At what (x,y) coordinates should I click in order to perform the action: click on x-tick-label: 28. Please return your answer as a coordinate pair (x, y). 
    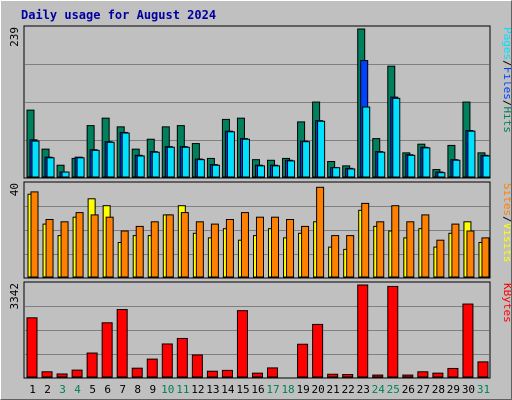
    Looking at the image, I should click on (438, 389).